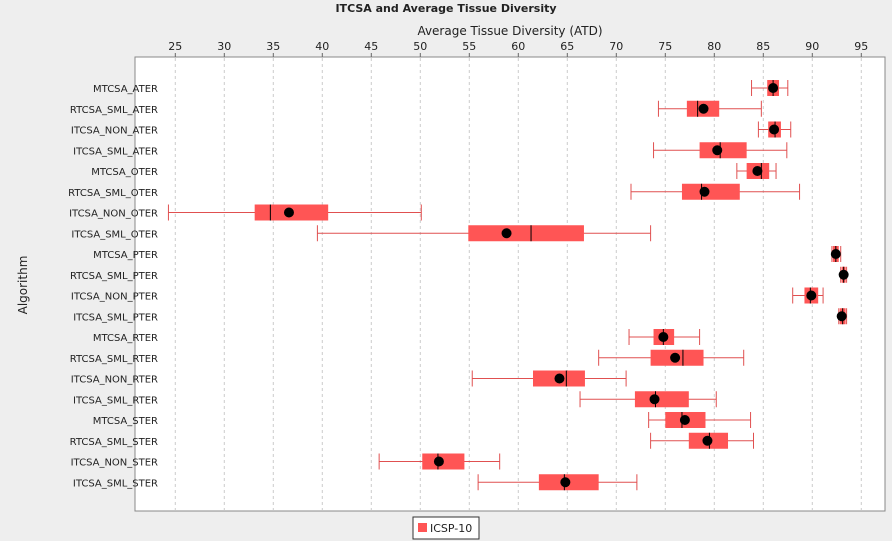 The image size is (892, 541). I want to click on category-label: MTCSA_ATER, so click(125, 89).